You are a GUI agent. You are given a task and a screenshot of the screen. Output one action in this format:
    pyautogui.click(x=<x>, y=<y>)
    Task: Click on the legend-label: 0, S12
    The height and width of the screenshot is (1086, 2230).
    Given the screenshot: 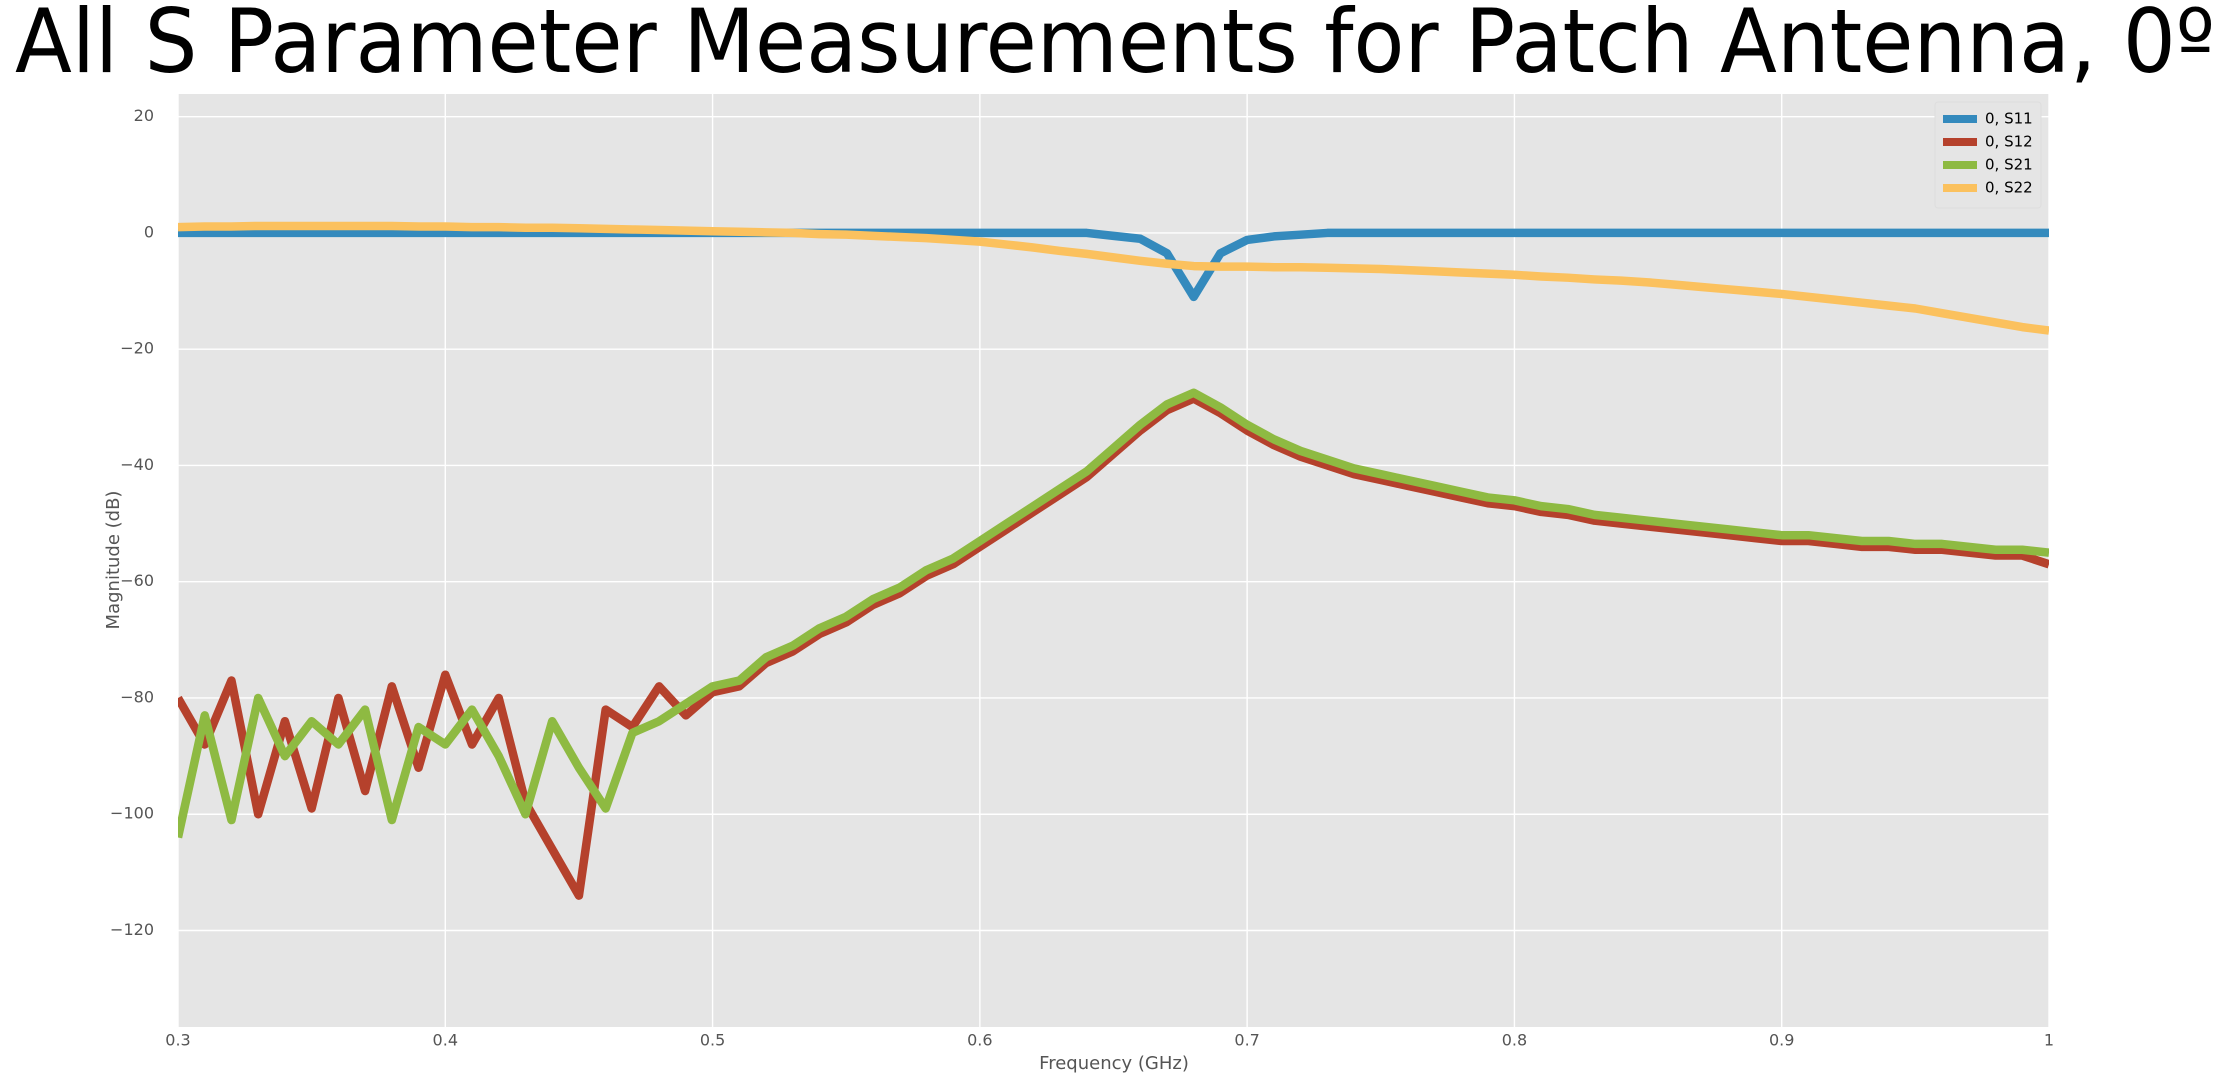 What is the action you would take?
    pyautogui.click(x=2009, y=142)
    